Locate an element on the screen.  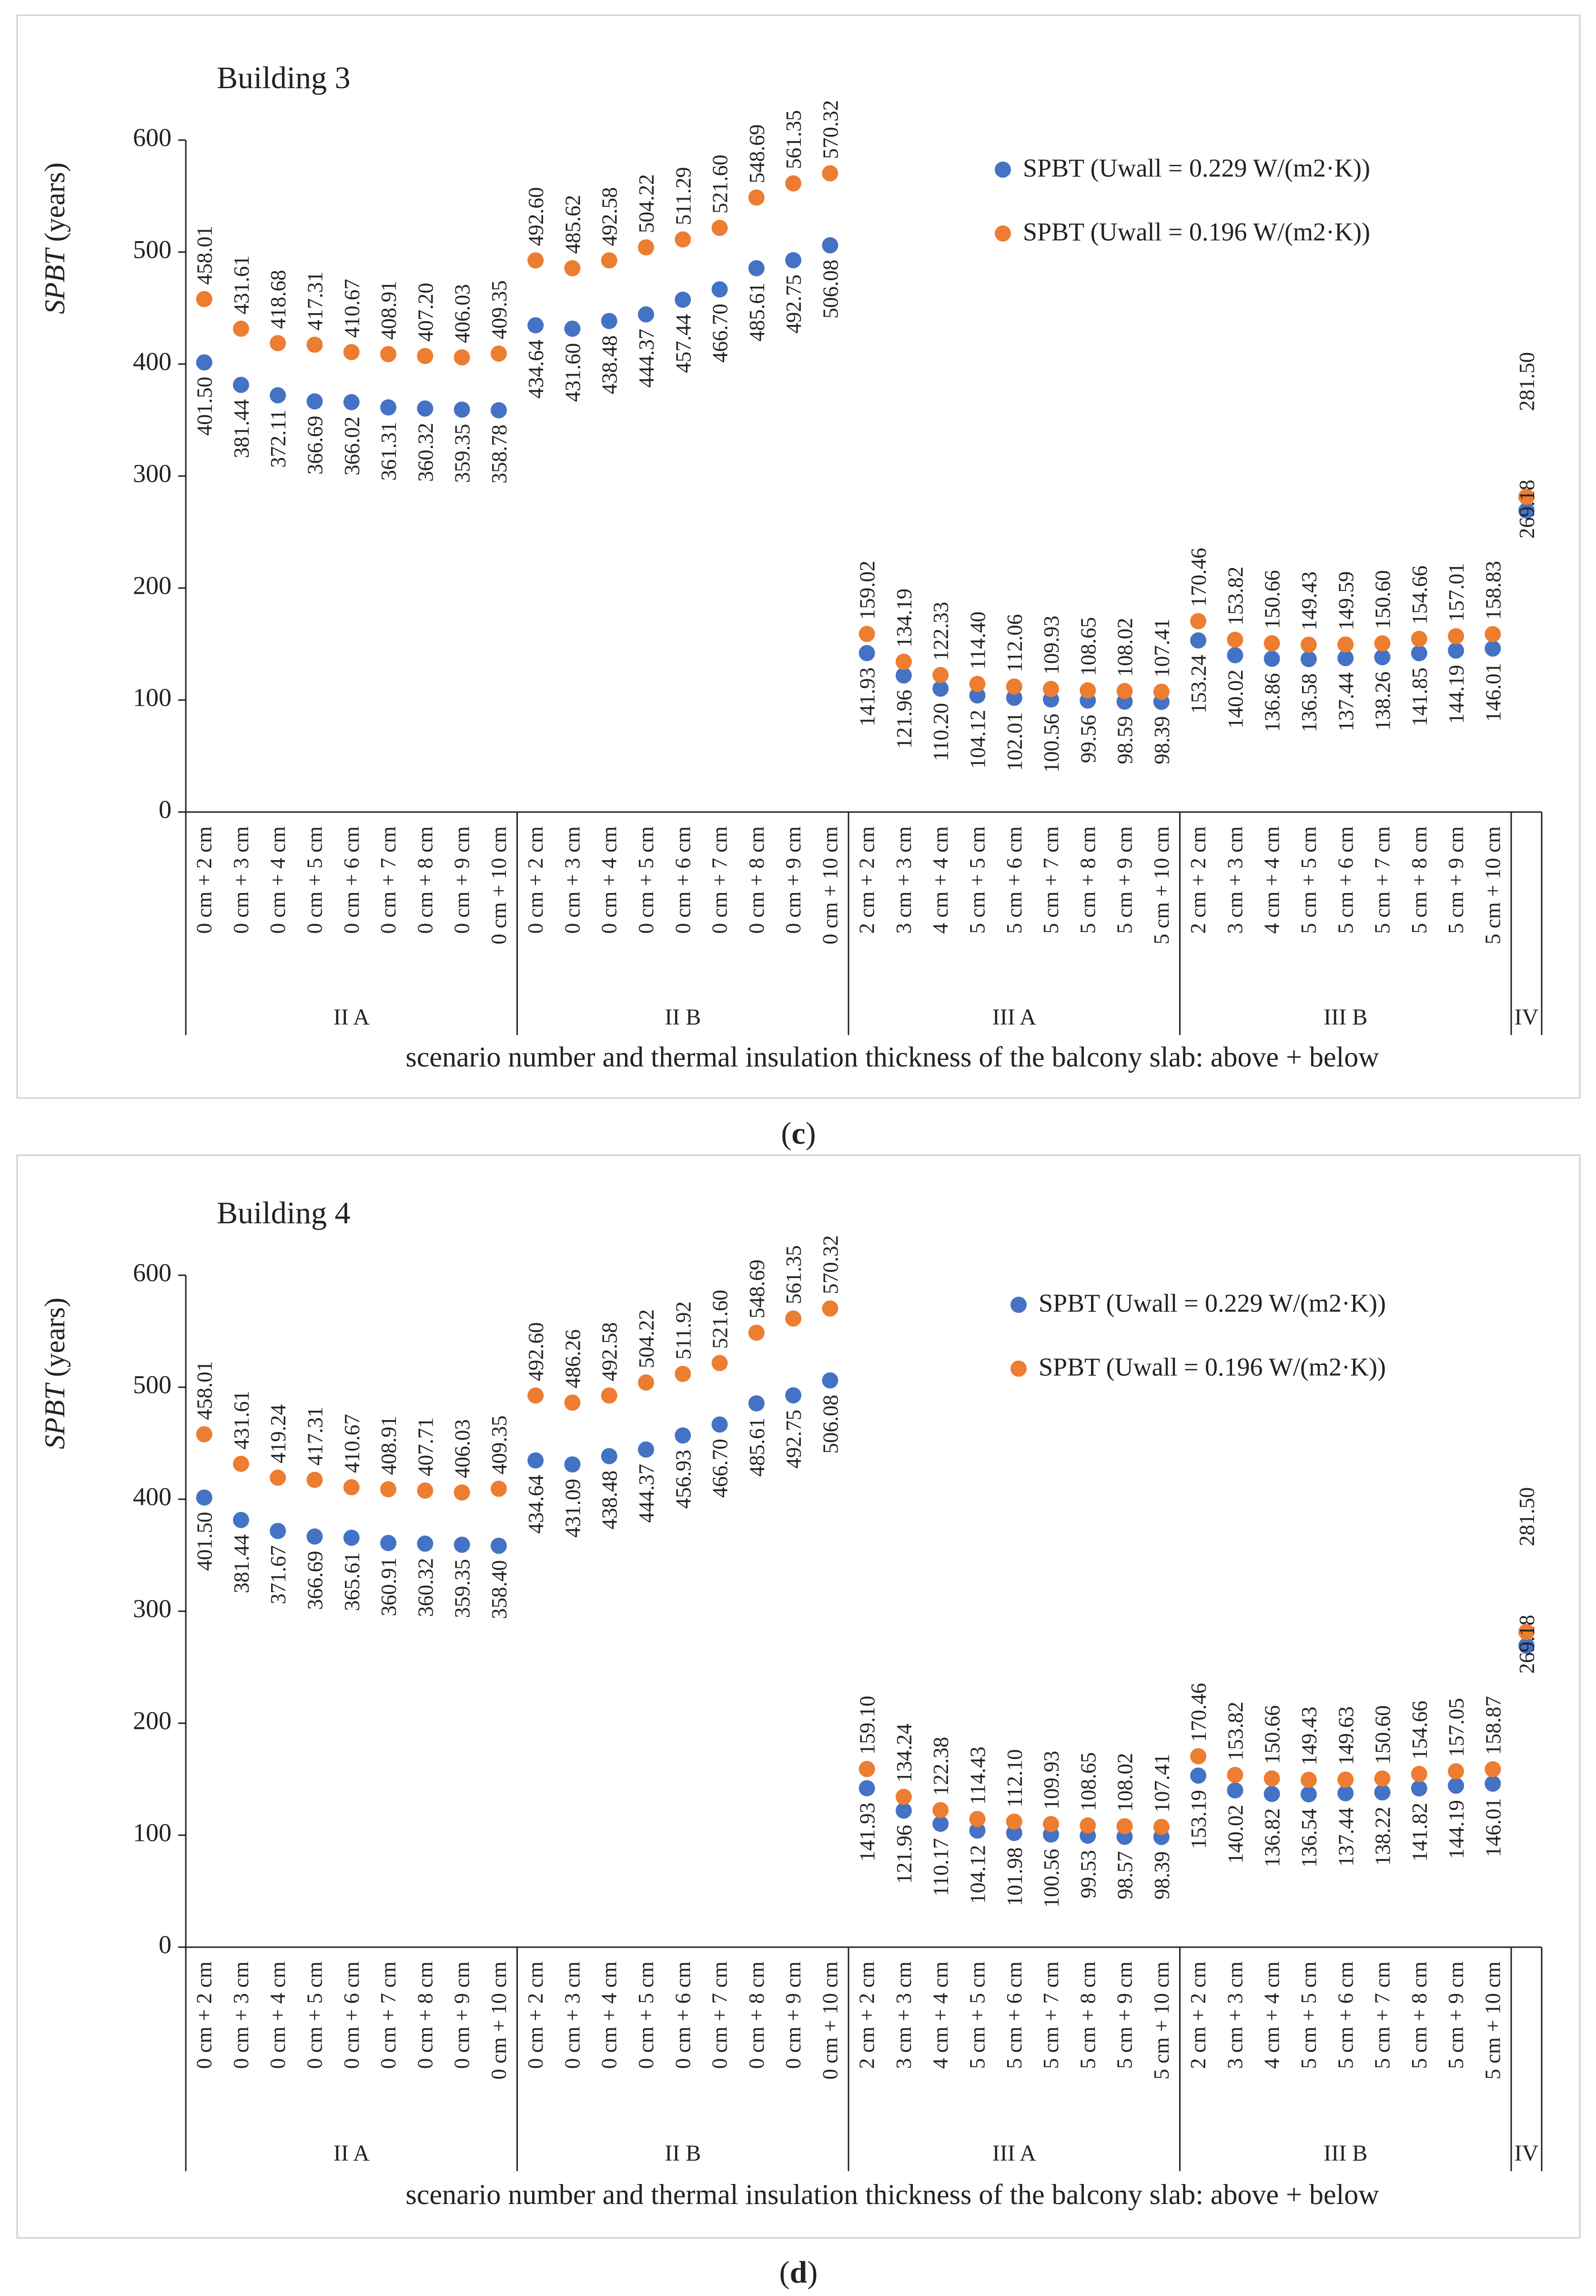
data-label-uwall-0-229: 121.96 is located at coordinates (904, 719).